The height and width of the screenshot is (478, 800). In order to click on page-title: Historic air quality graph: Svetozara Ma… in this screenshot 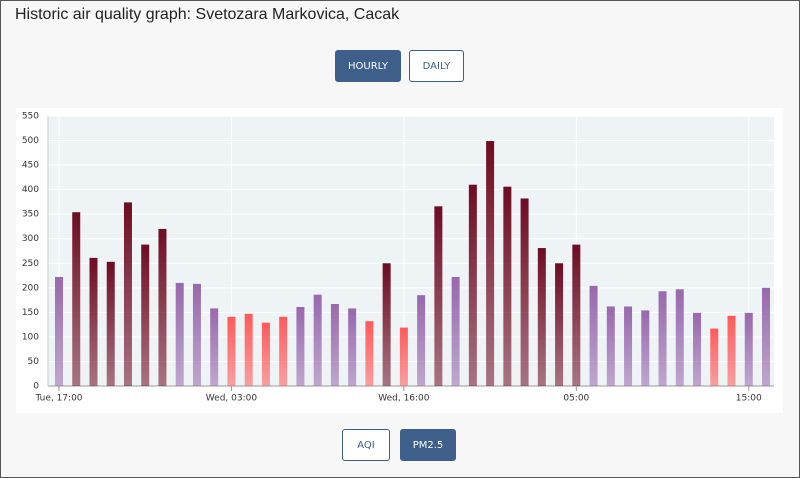, I will do `click(207, 14)`.